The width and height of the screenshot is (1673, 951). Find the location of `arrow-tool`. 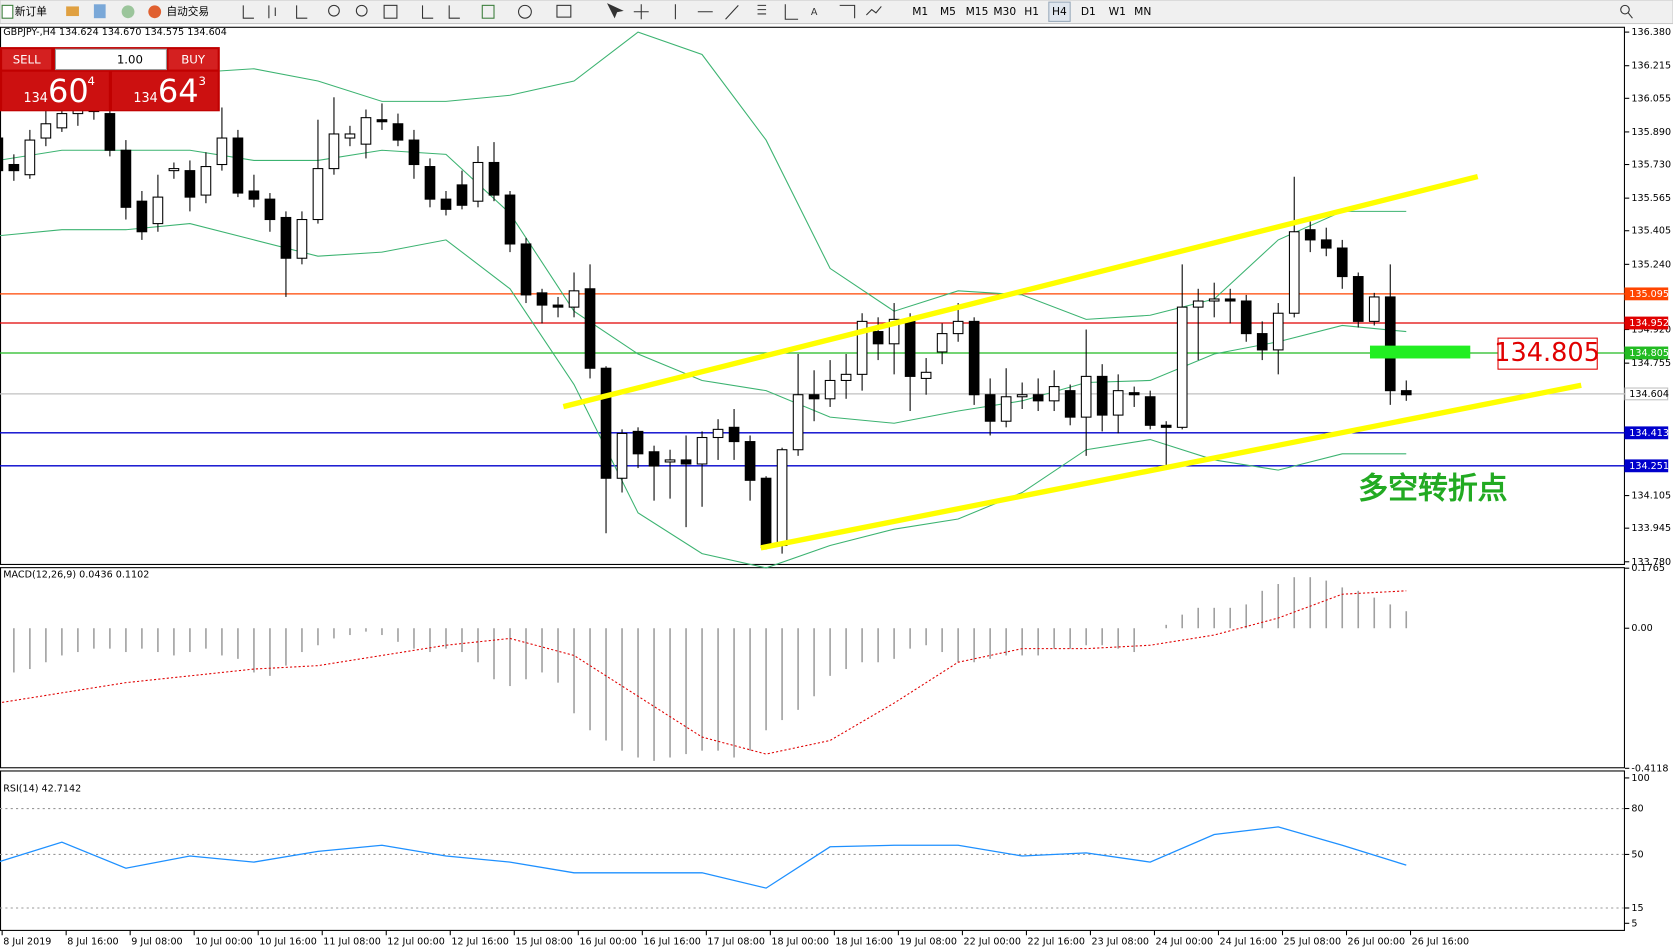

arrow-tool is located at coordinates (873, 11).